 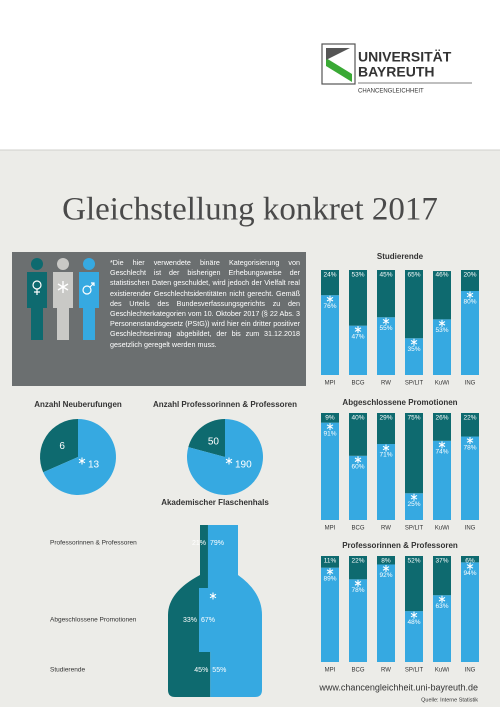 I want to click on data-label: 190, so click(x=243, y=465).